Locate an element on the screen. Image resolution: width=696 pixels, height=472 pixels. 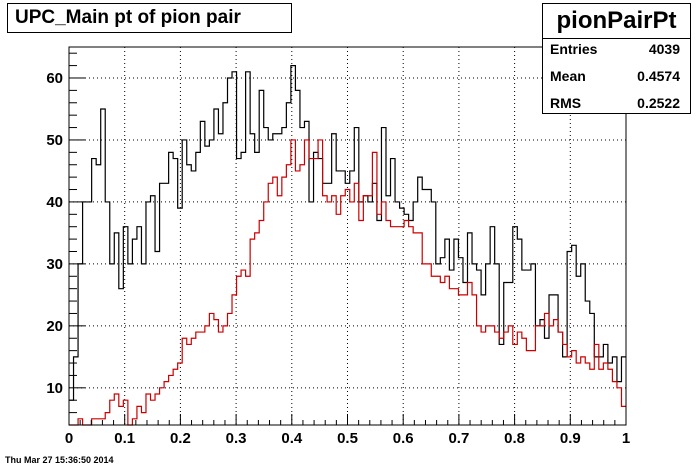
chart-title: UPC_Main pt of pion pair is located at coordinates (149, 18).